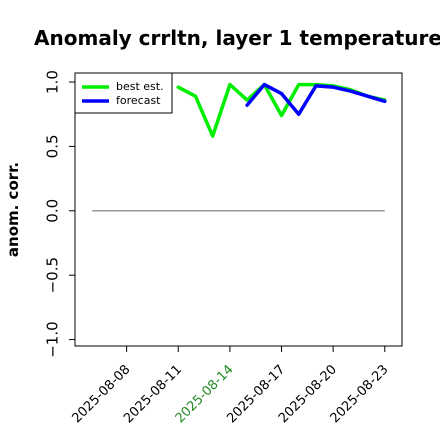 This screenshot has width=440, height=440. Describe the element at coordinates (138, 100) in the screenshot. I see `legend-label: forecast` at that location.